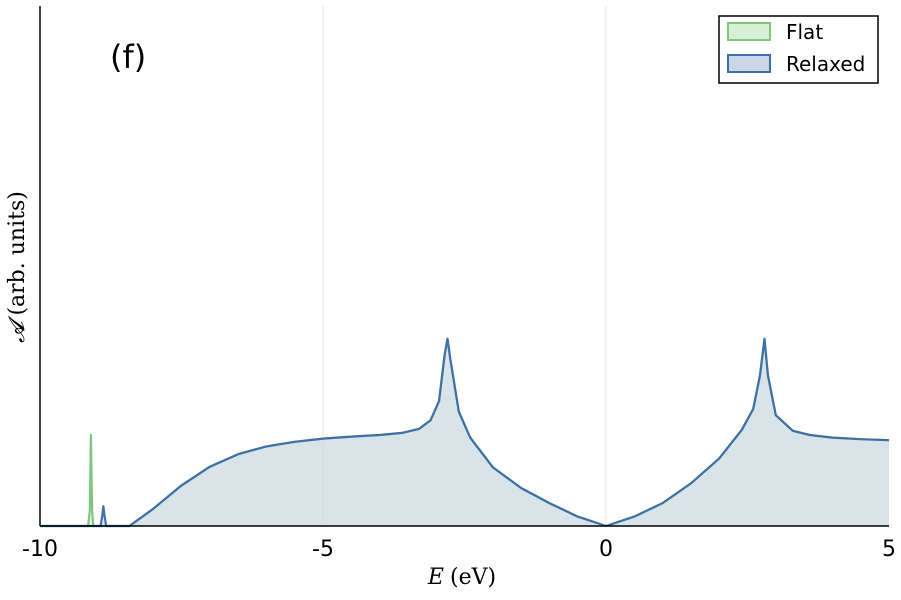  Describe the element at coordinates (749, 31) in the screenshot. I see `legend-swatch-flat` at that location.